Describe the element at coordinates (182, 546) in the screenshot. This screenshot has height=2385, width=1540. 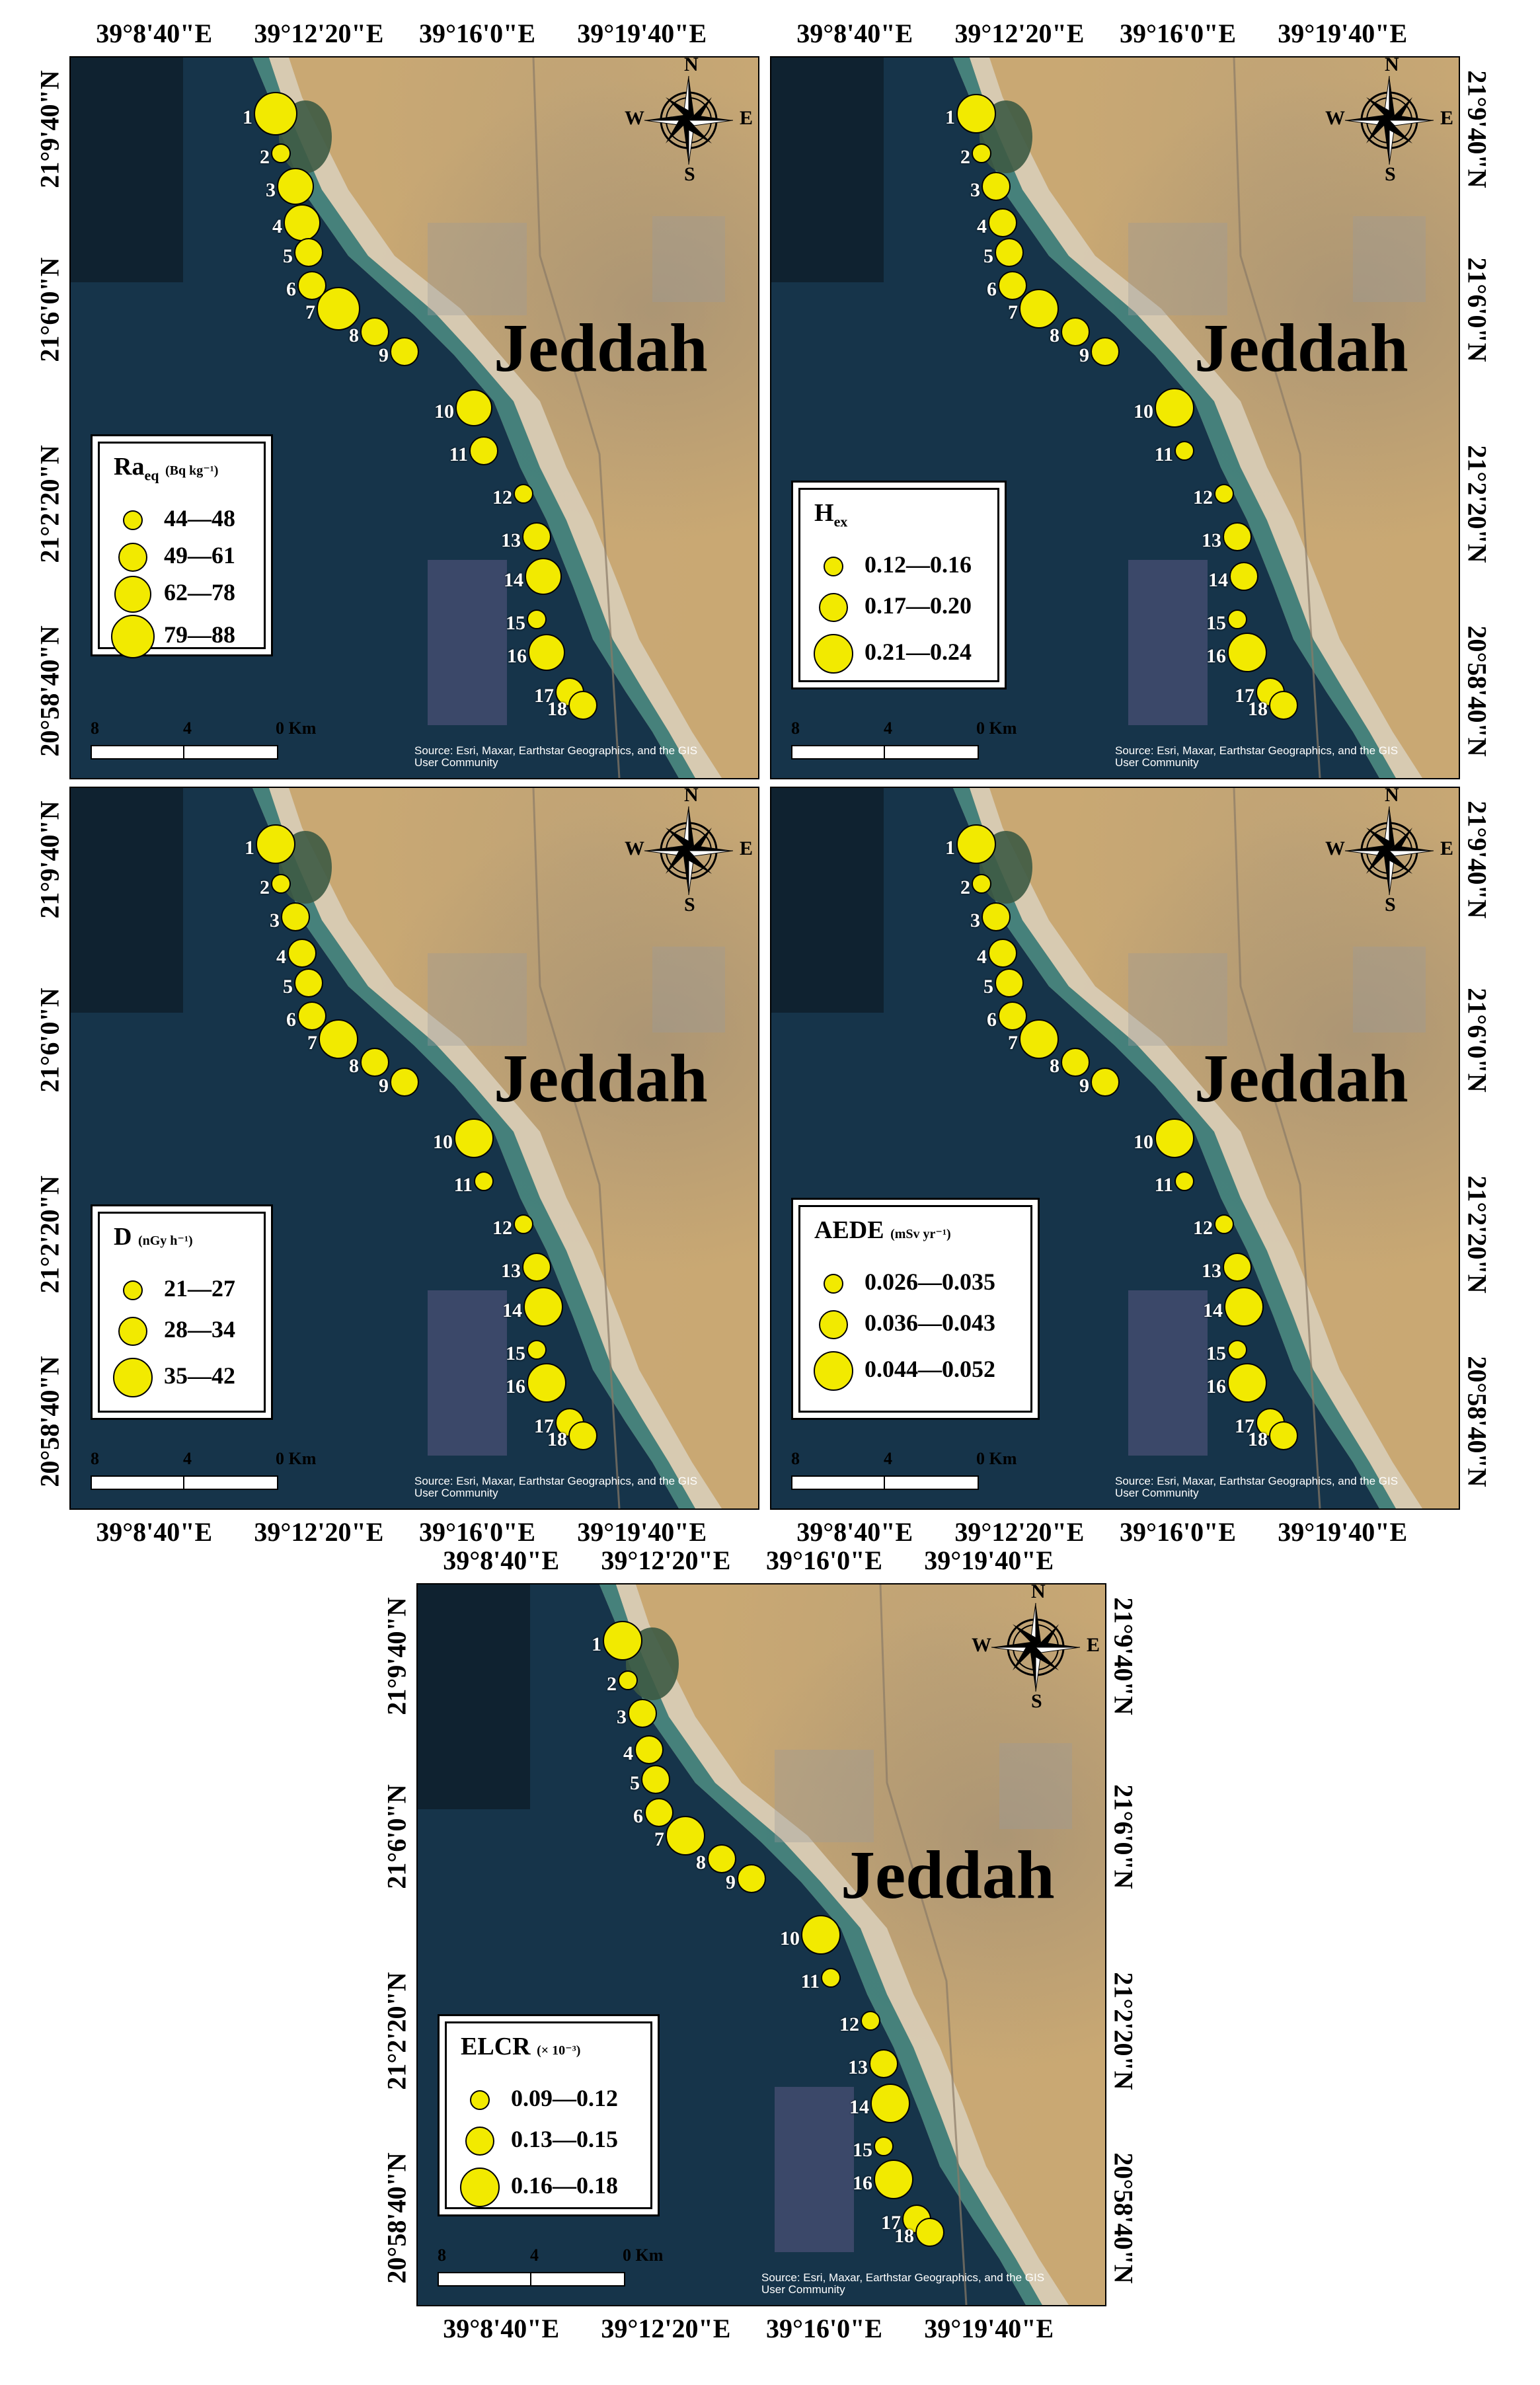
I see `legend-box: Raeq (Bq kg⁻¹) 44—48 49—61 62—78 79—88` at that location.